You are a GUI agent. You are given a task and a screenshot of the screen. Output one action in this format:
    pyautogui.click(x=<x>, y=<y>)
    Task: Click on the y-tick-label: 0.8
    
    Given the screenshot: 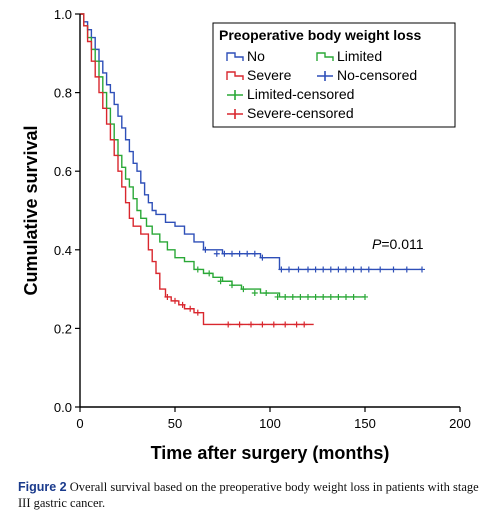 What is the action you would take?
    pyautogui.click(x=63, y=93)
    